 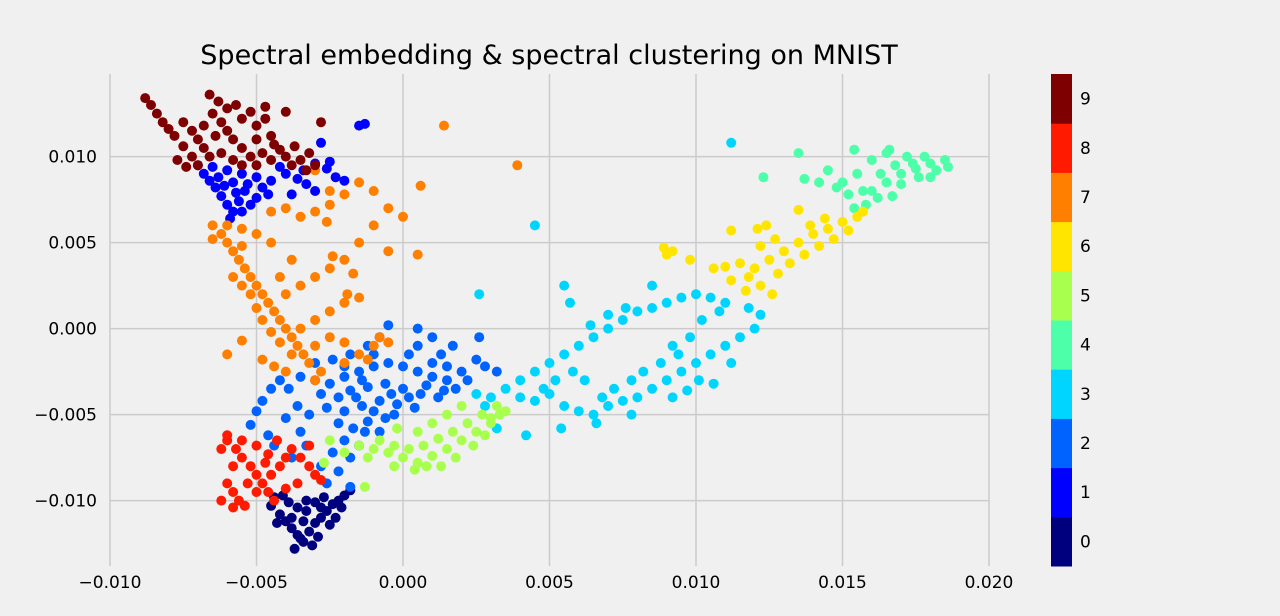 I want to click on colorbar-label: 6, so click(x=1085, y=247).